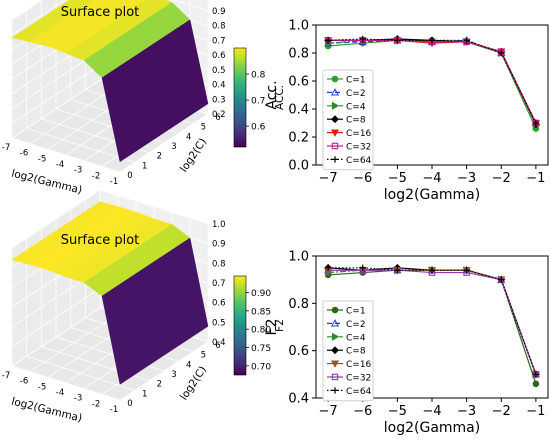 This screenshot has width=550, height=440. What do you see at coordinates (501, 178) in the screenshot?
I see `x-tick-label: −2` at bounding box center [501, 178].